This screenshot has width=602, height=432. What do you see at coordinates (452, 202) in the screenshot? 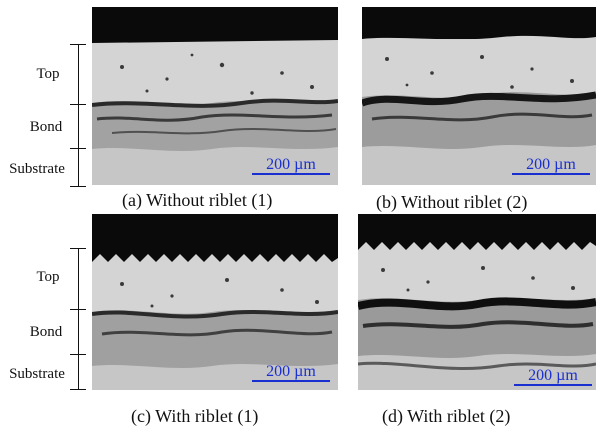
I see `caption-b: (b) Without riblet (2)` at bounding box center [452, 202].